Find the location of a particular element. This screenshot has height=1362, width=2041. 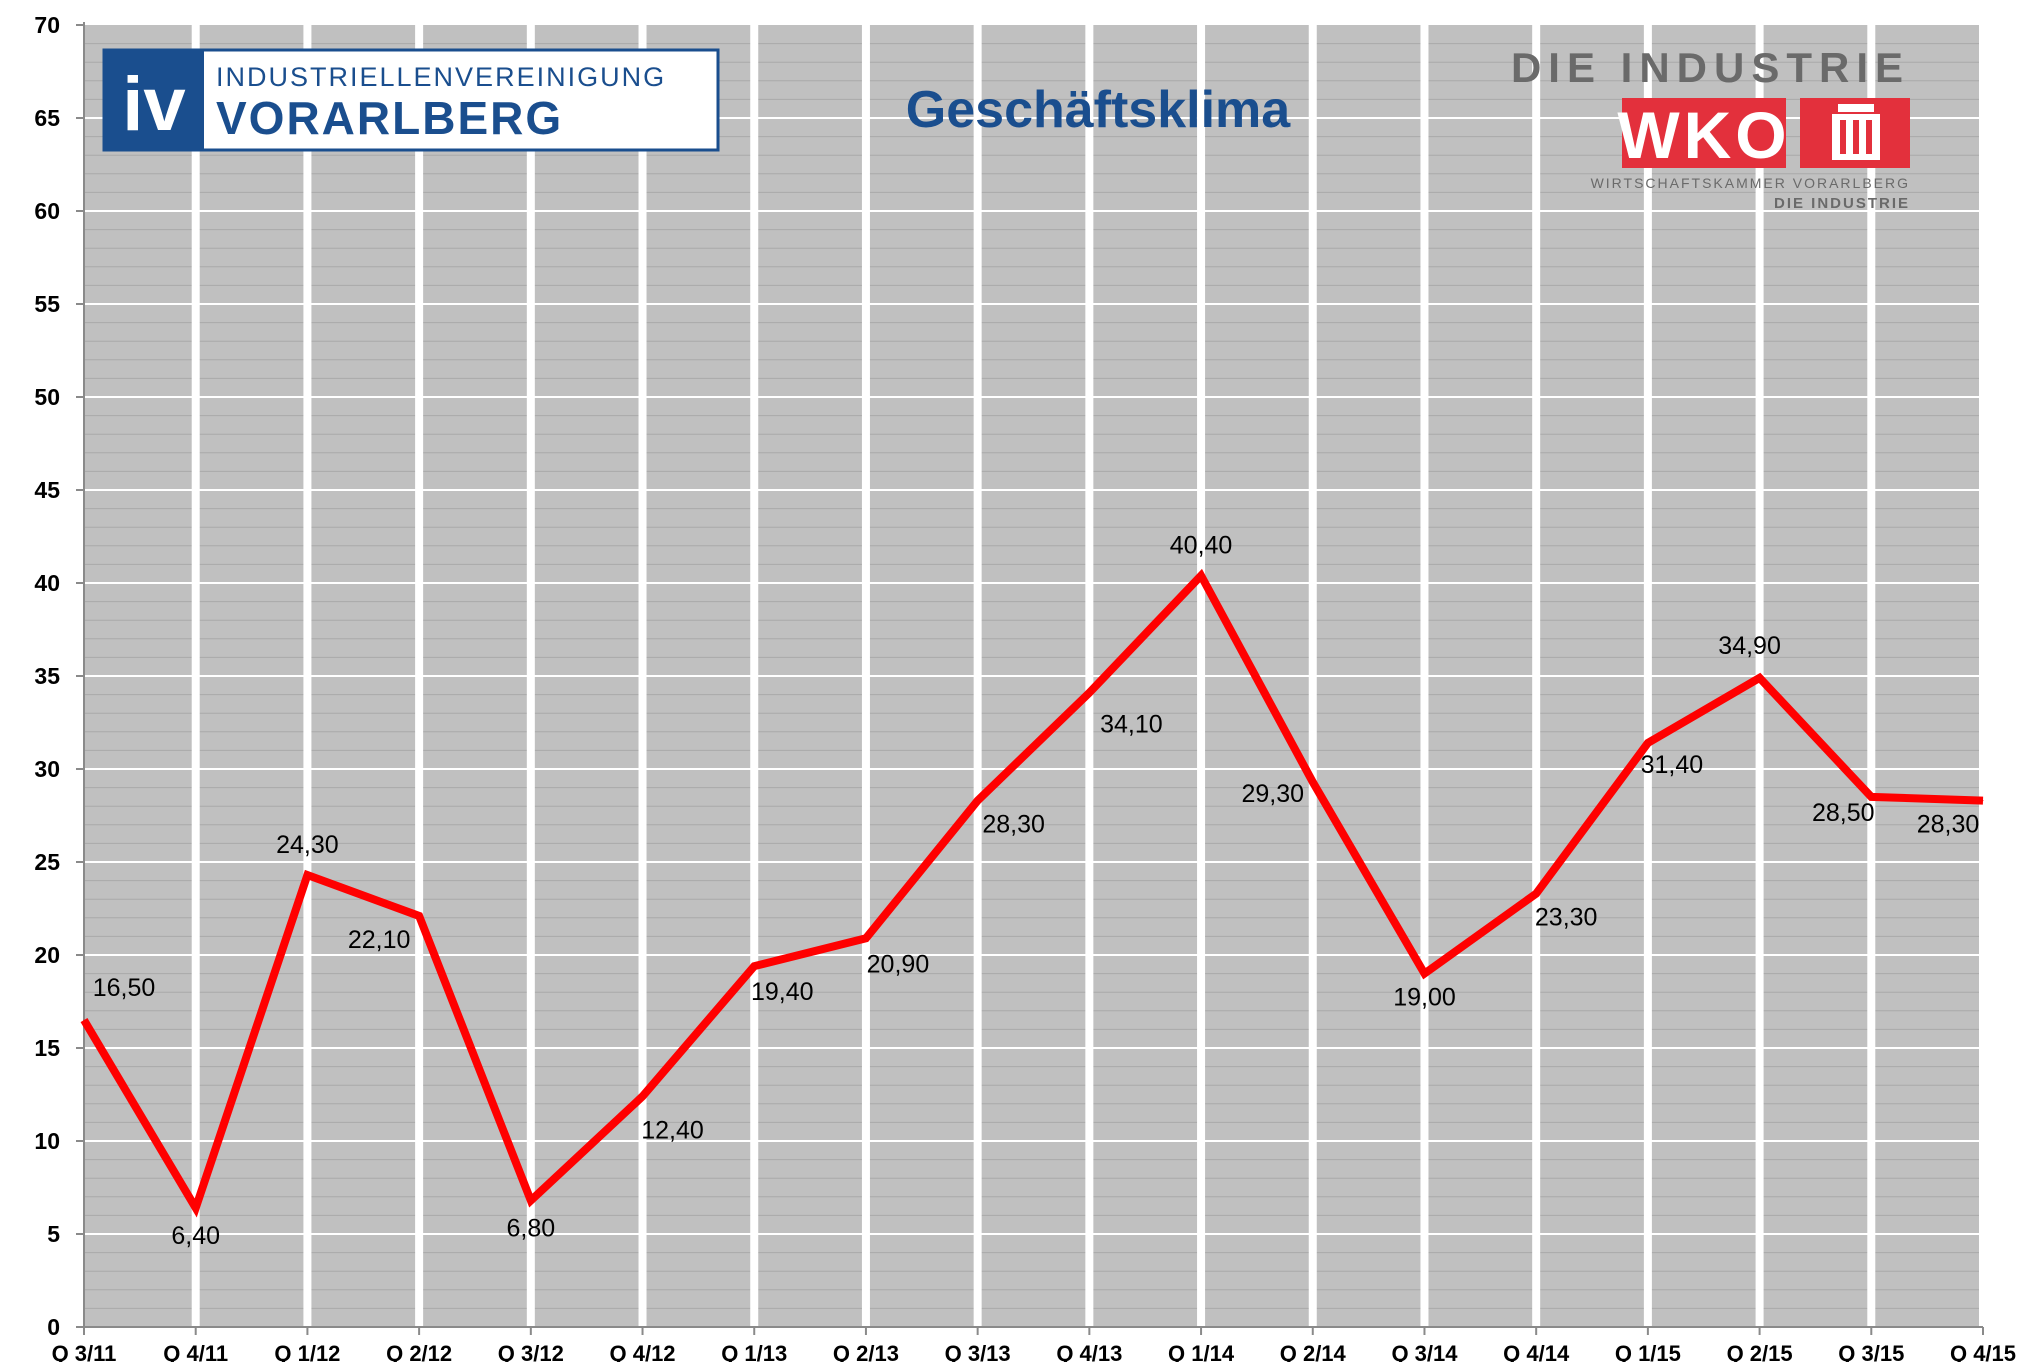

y-tick-label: 65 is located at coordinates (47, 118).